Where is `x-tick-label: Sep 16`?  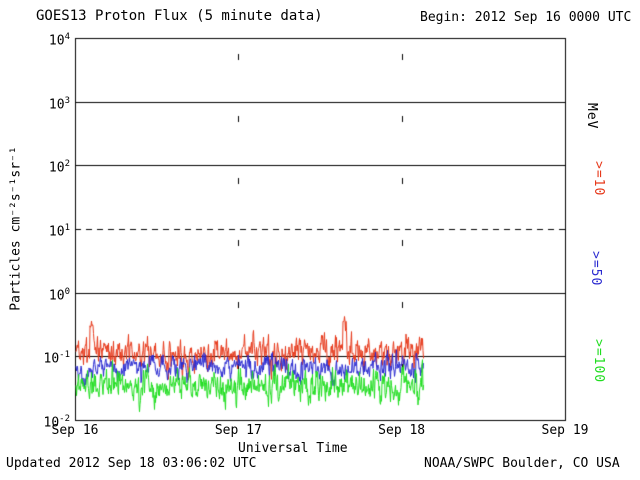 x-tick-label: Sep 16 is located at coordinates (75, 430).